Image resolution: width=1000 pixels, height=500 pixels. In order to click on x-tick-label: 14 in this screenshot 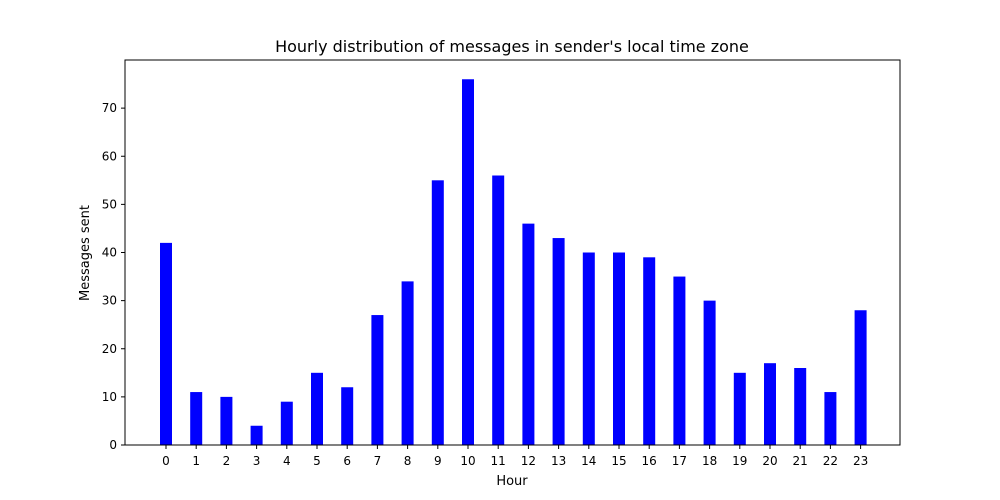, I will do `click(588, 461)`.